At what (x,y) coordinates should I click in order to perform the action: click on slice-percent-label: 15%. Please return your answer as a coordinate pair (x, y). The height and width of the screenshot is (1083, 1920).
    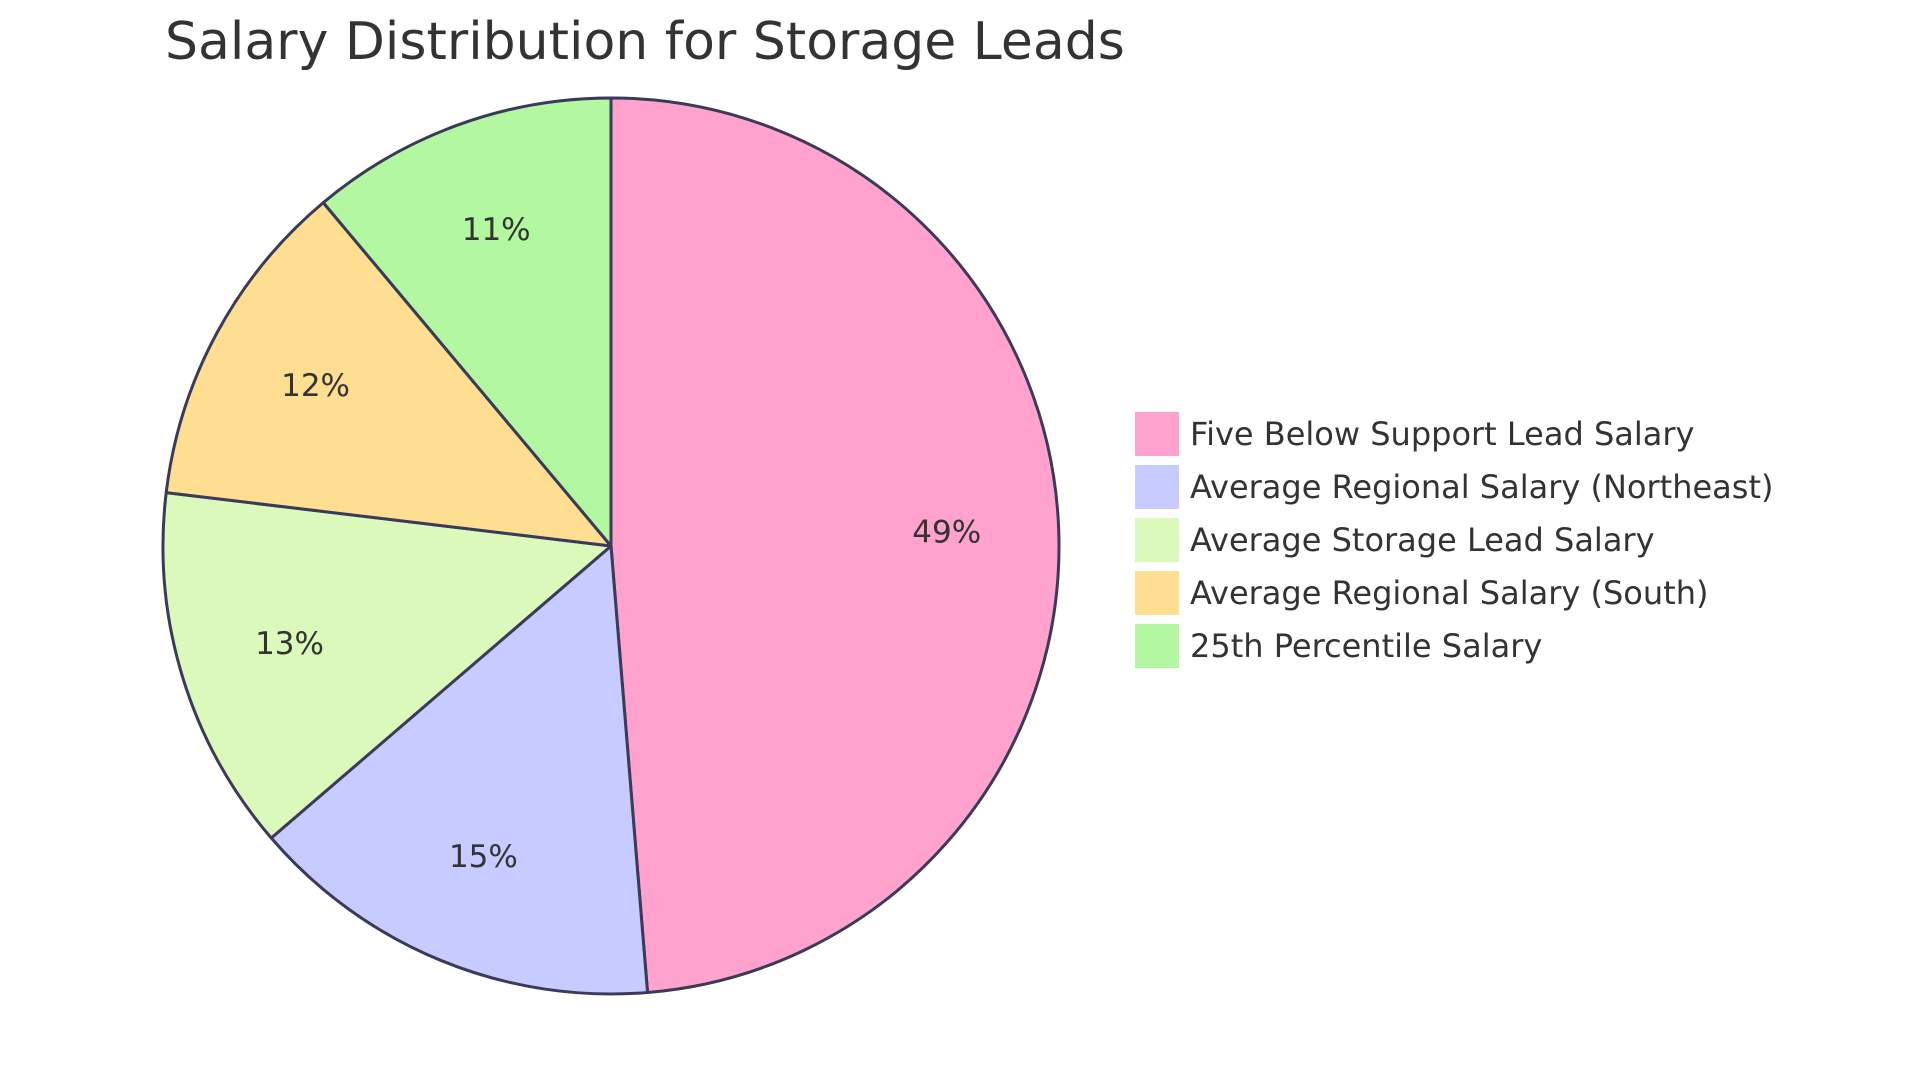
    Looking at the image, I should click on (483, 857).